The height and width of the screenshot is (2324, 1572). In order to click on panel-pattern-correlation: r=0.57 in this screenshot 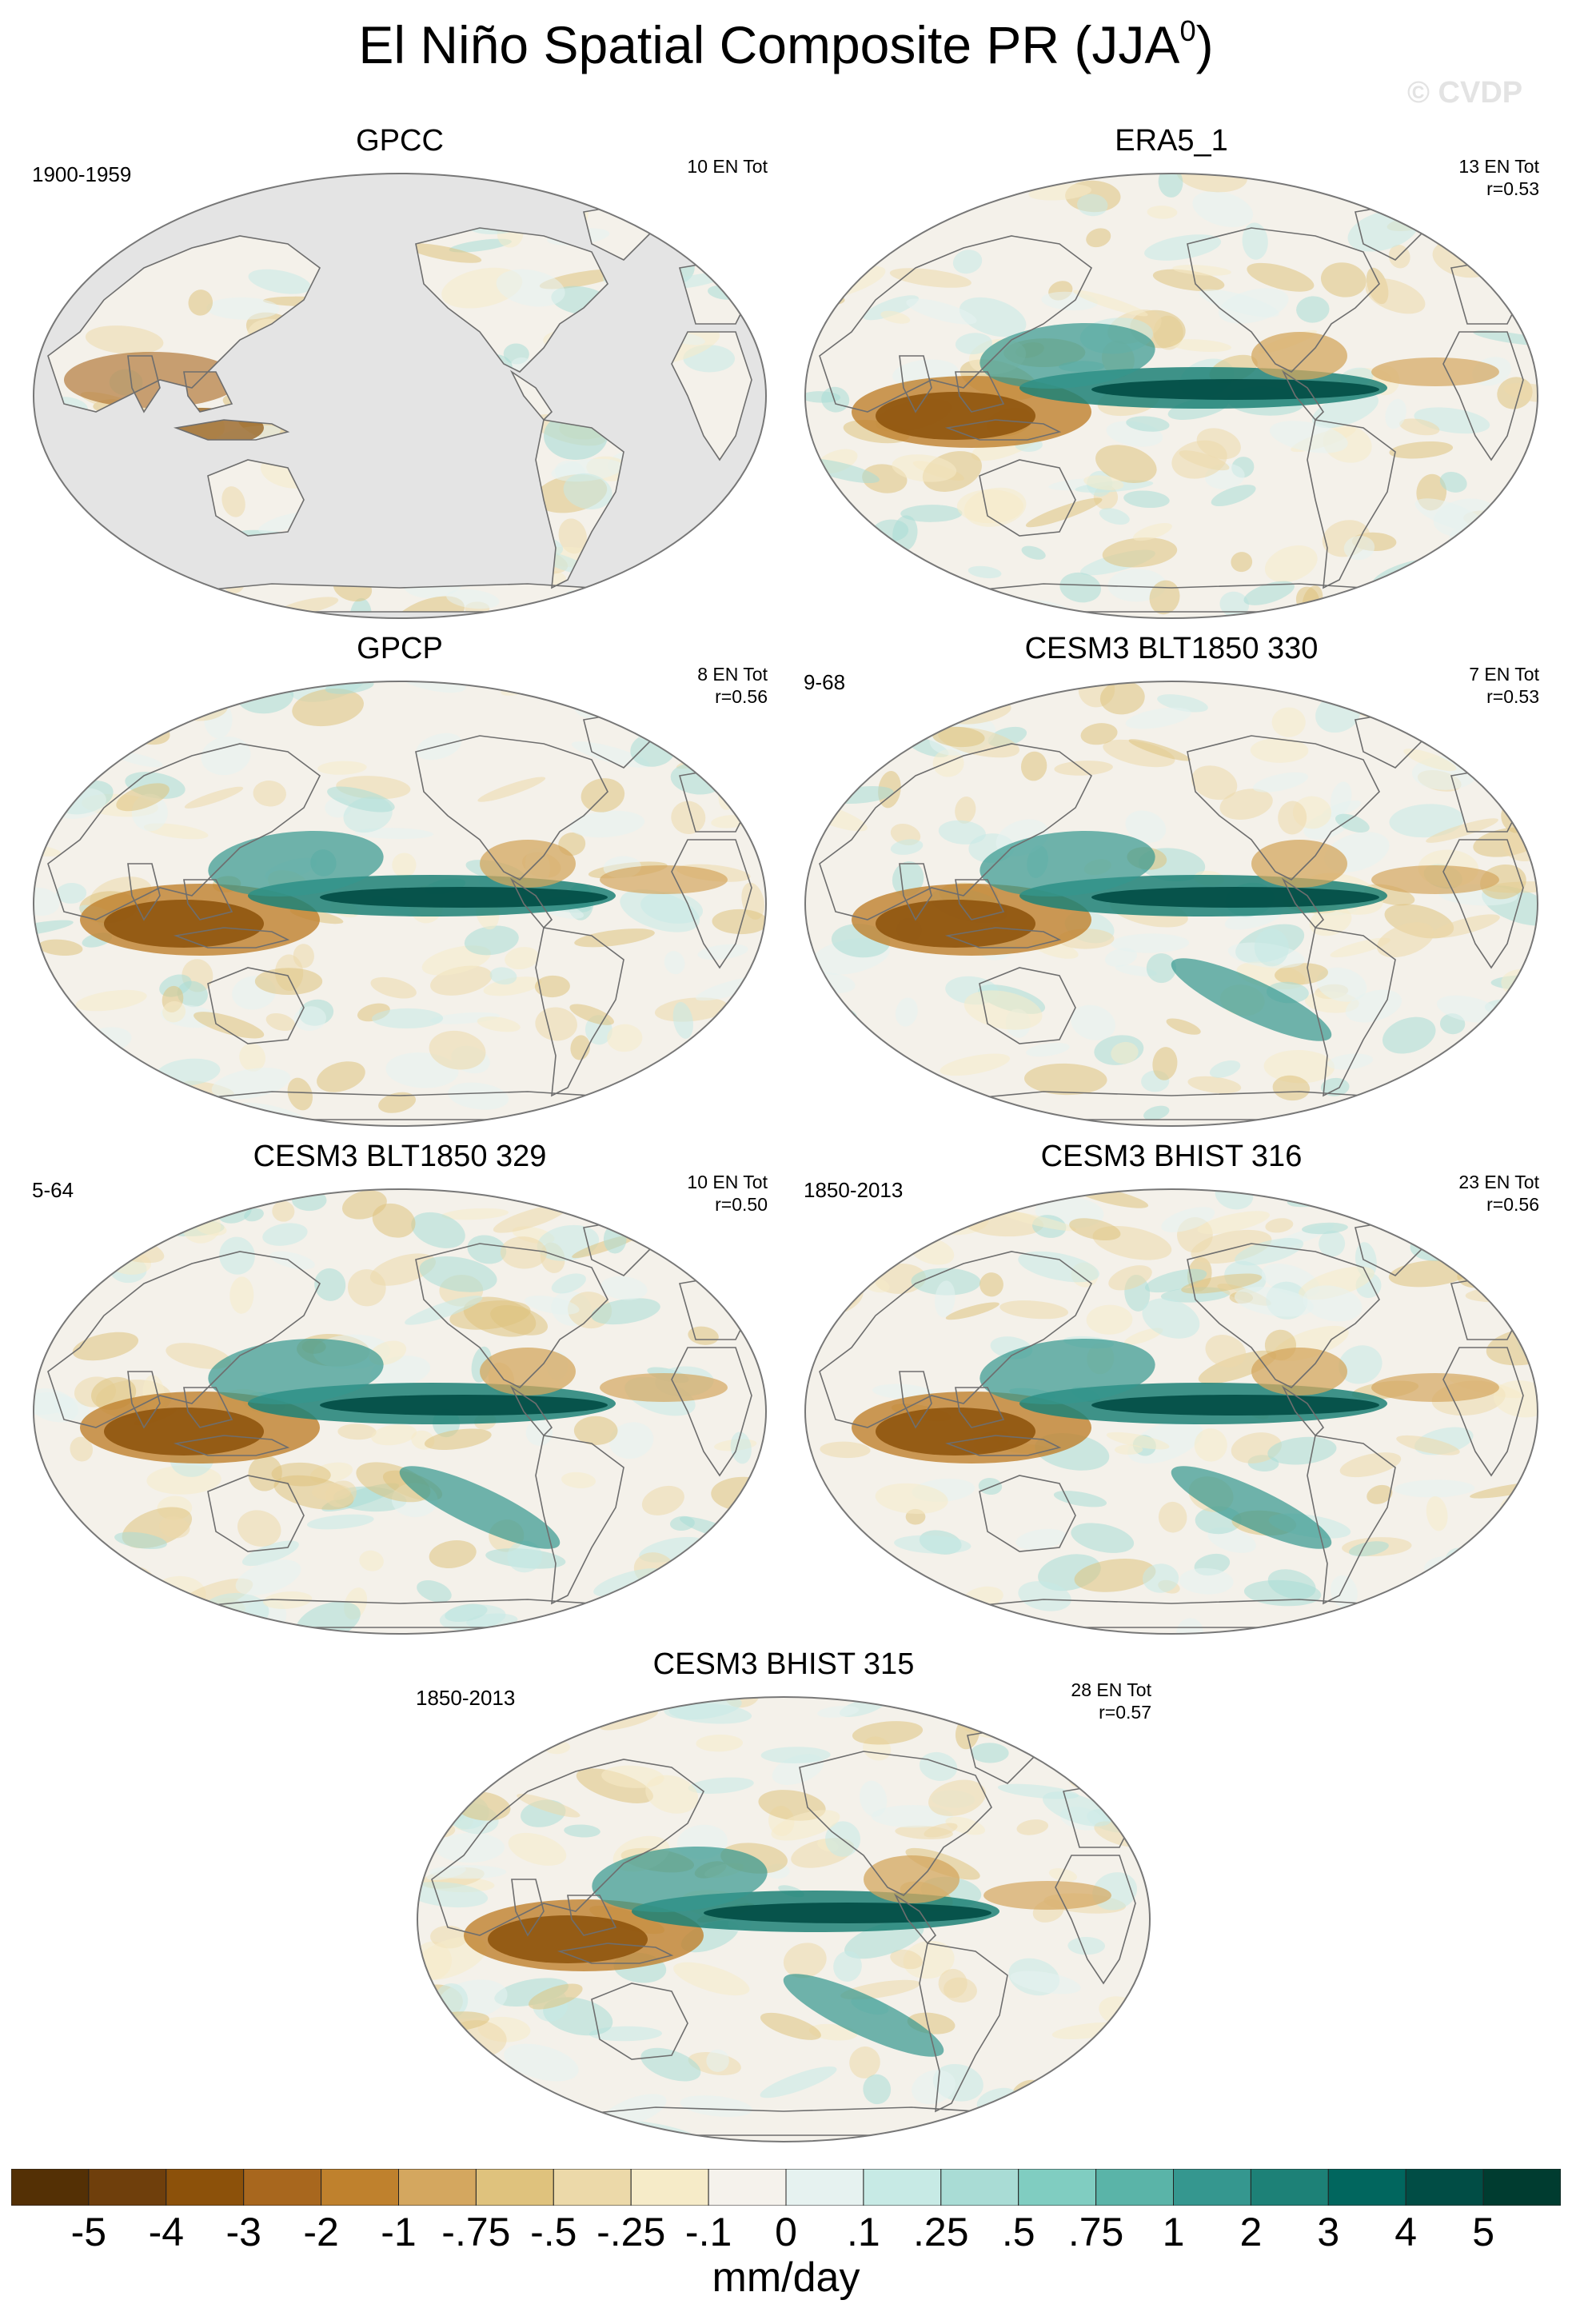, I will do `click(1125, 1712)`.